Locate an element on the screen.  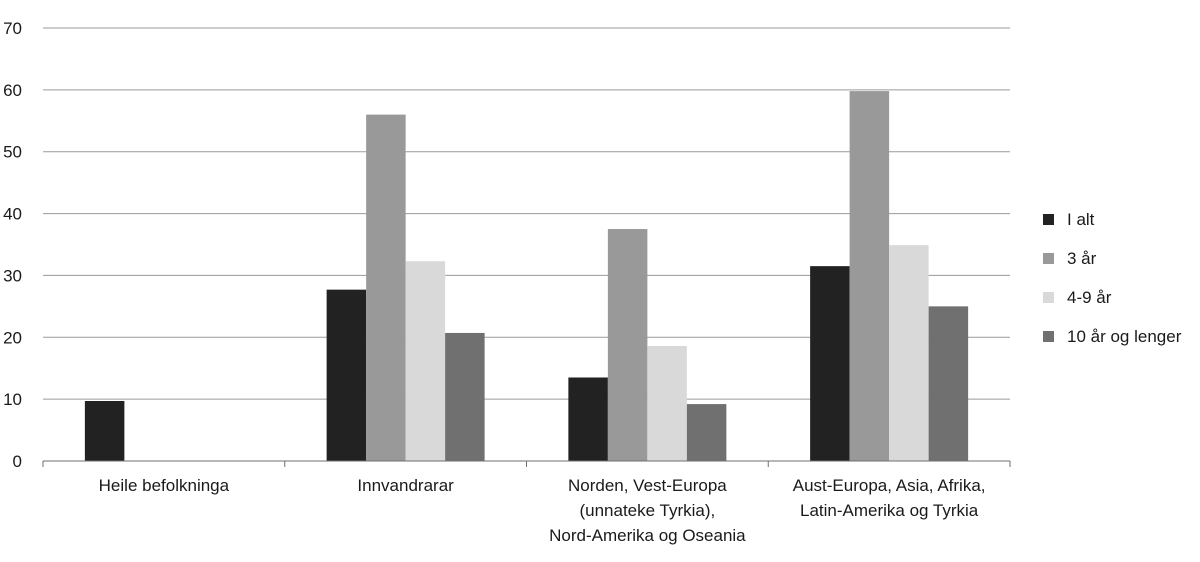
y-tick-label: 40 is located at coordinates (12, 214).